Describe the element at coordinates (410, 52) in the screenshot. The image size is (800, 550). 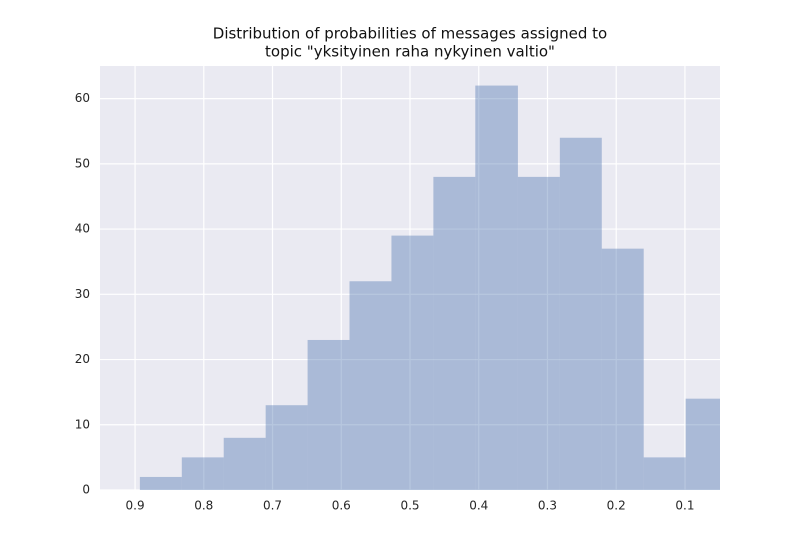
I see `chart-title: topic "yksityinen raha nykyinen valtio"` at that location.